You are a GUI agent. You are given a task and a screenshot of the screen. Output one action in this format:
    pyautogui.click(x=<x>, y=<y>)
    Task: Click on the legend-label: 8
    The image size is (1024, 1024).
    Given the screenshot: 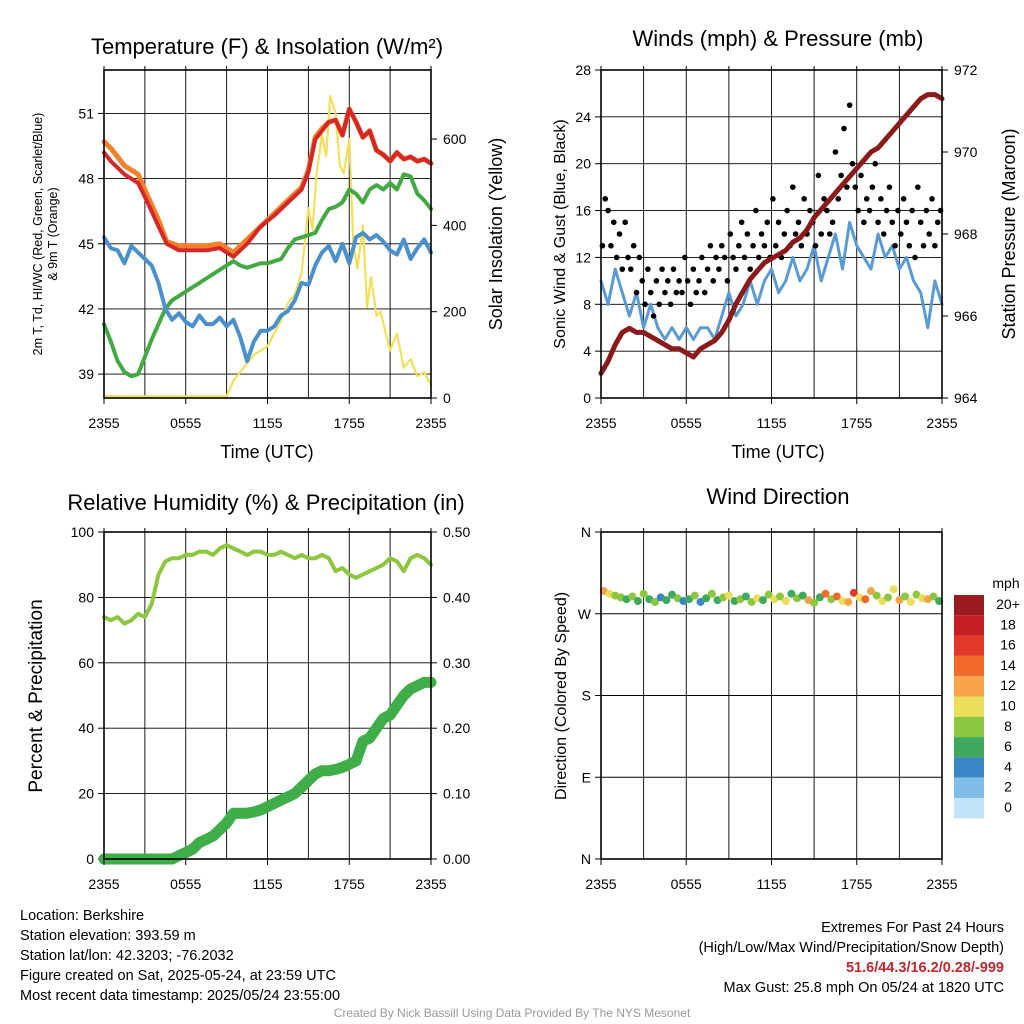 What is the action you would take?
    pyautogui.click(x=1008, y=726)
    